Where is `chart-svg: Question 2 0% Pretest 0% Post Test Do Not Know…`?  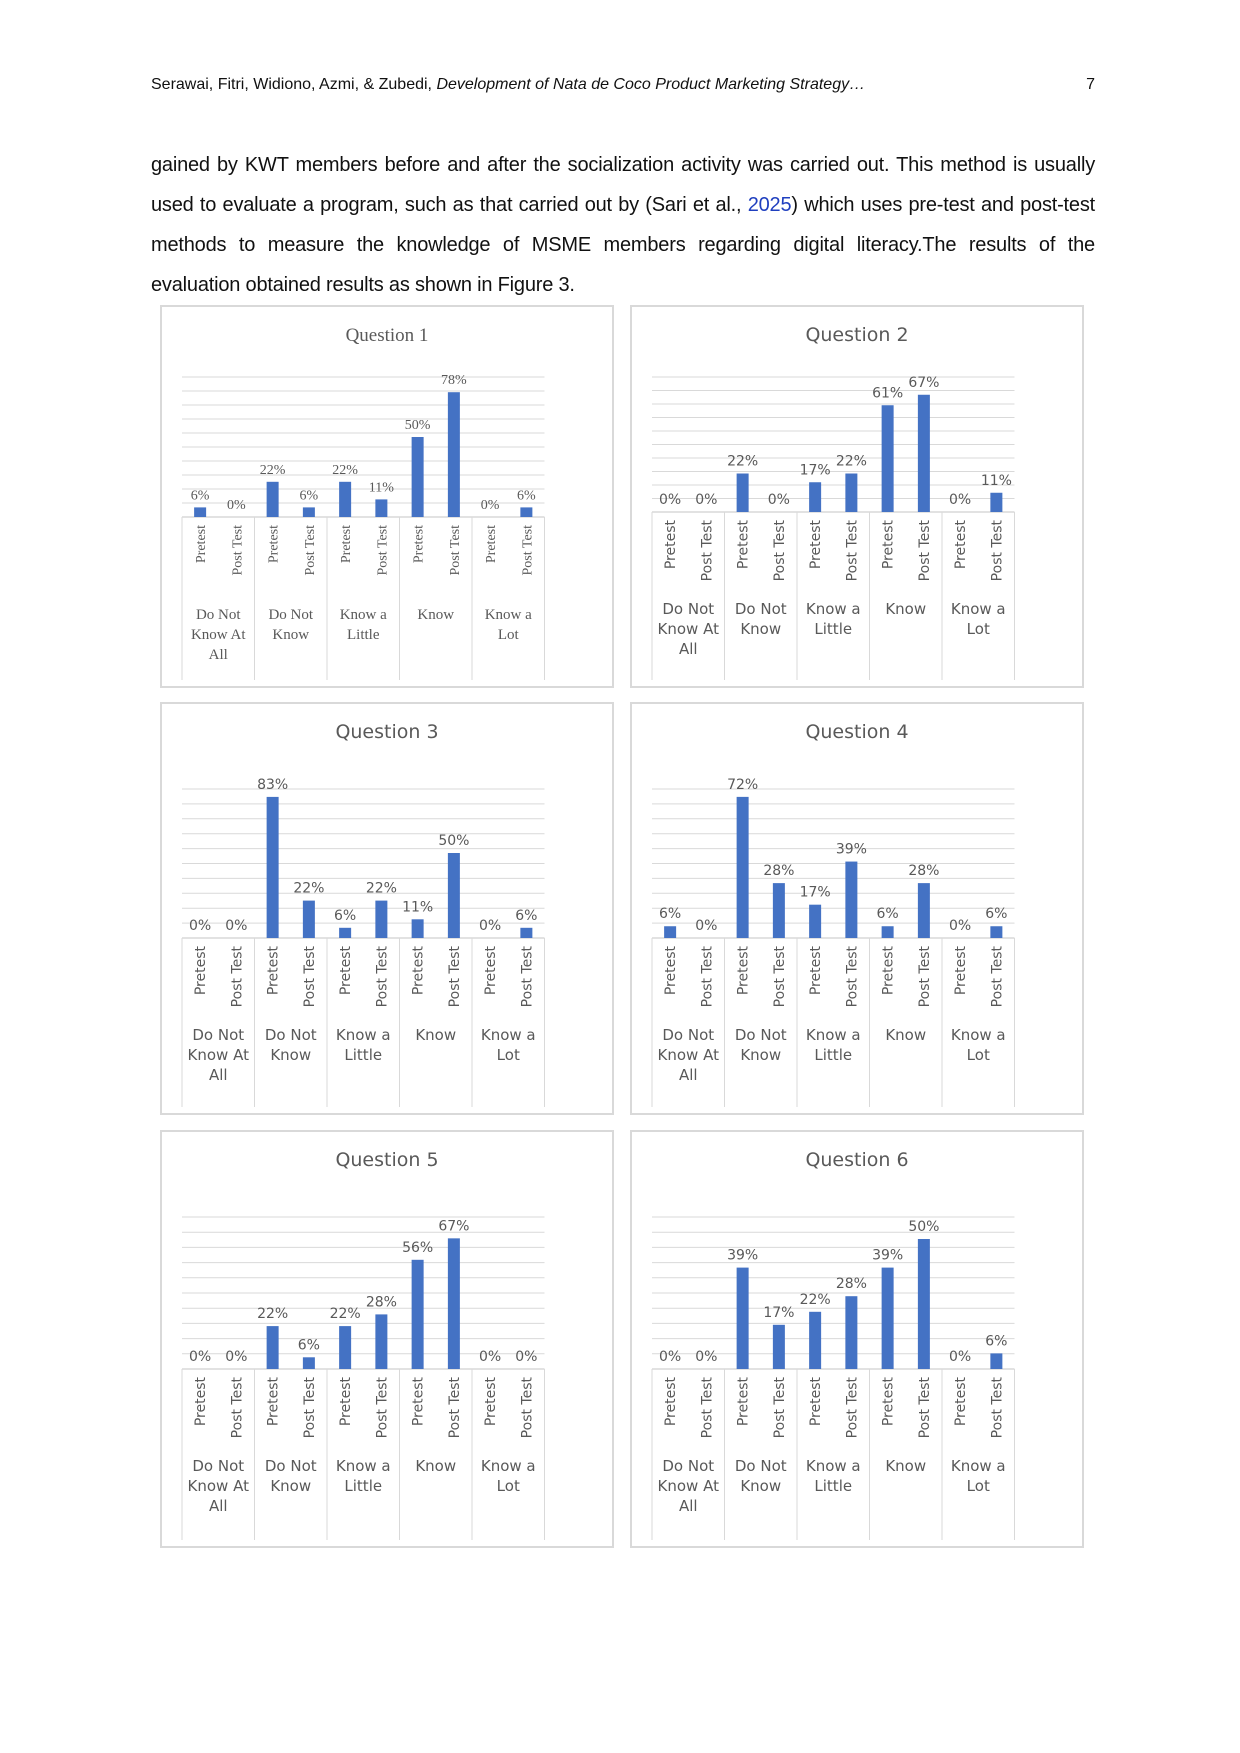 chart-svg: Question 2 0% Pretest 0% Post Test Do Not Know… is located at coordinates (833, 502).